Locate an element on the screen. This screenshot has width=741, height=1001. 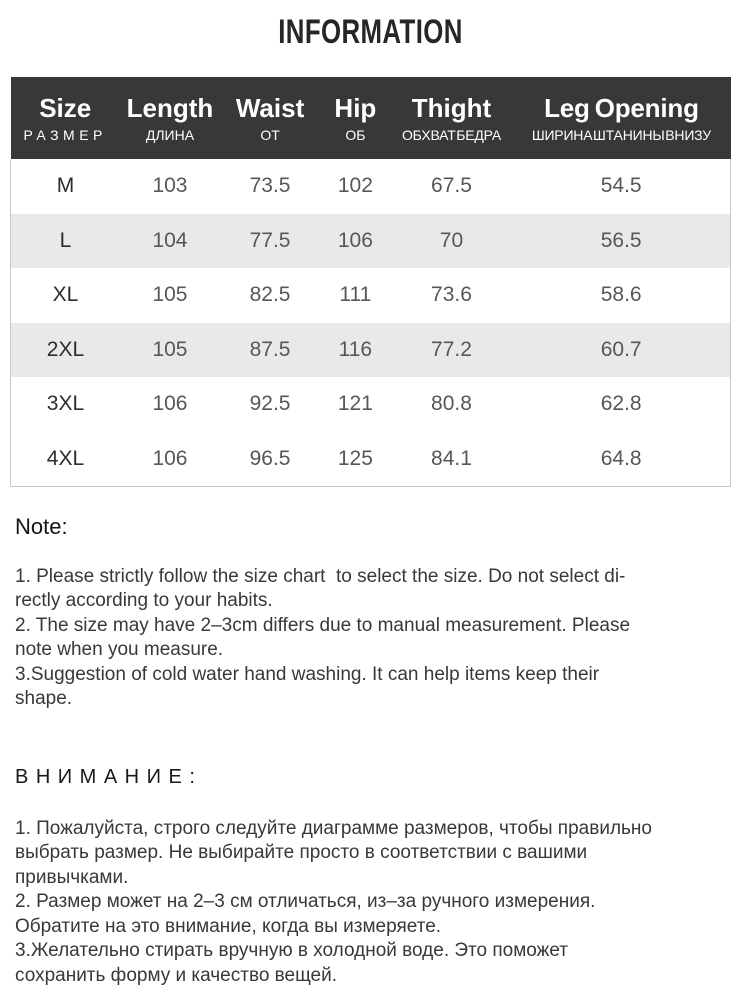
cell-size: L is located at coordinates (64, 240).